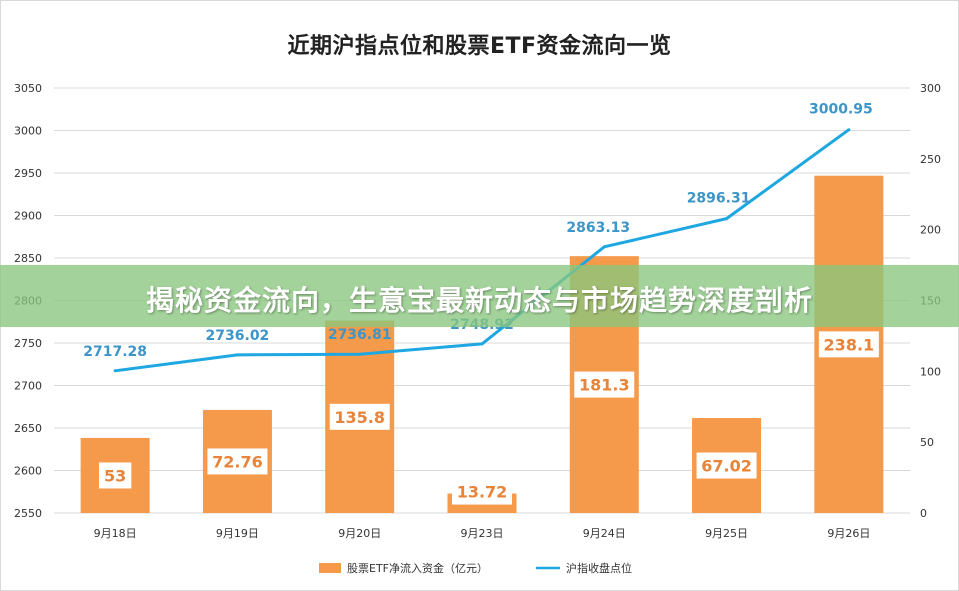 The height and width of the screenshot is (591, 959). Describe the element at coordinates (719, 199) in the screenshot. I see `line-data-label: 2896.31` at that location.